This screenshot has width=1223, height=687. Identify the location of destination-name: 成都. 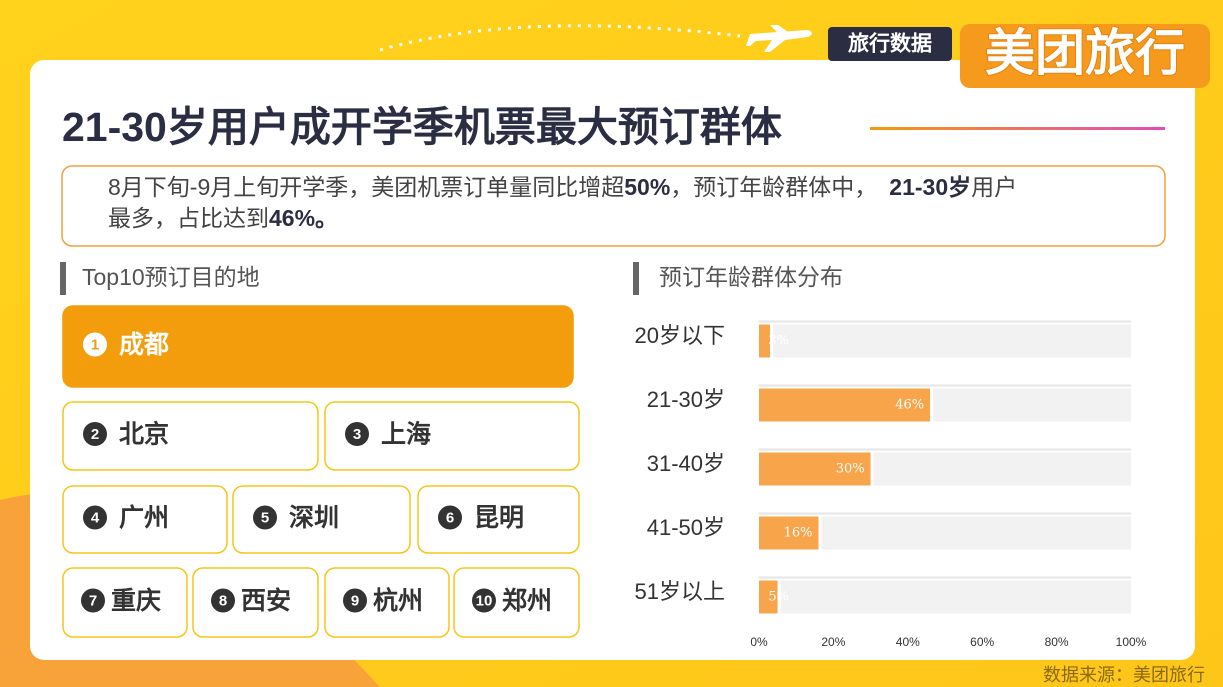
(144, 345).